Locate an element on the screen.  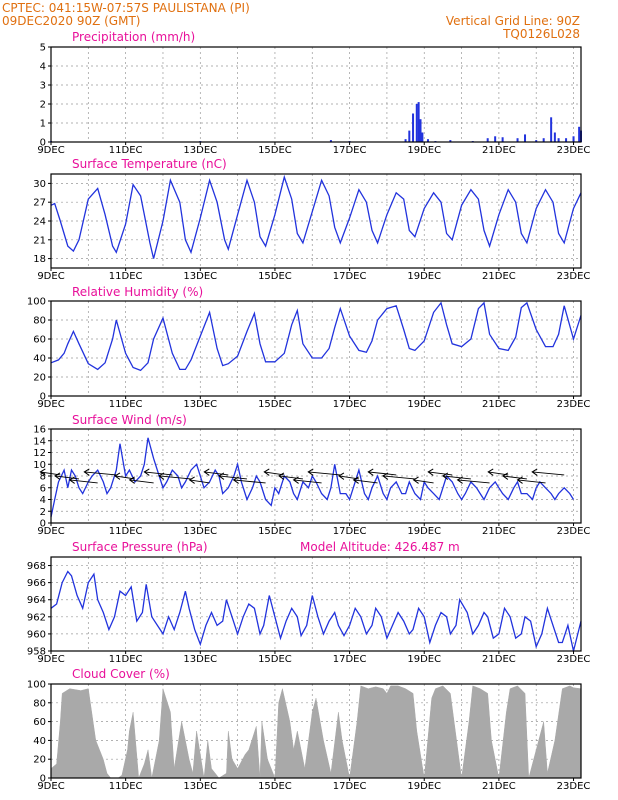
precip-xtick: 23DEC is located at coordinates (574, 150).